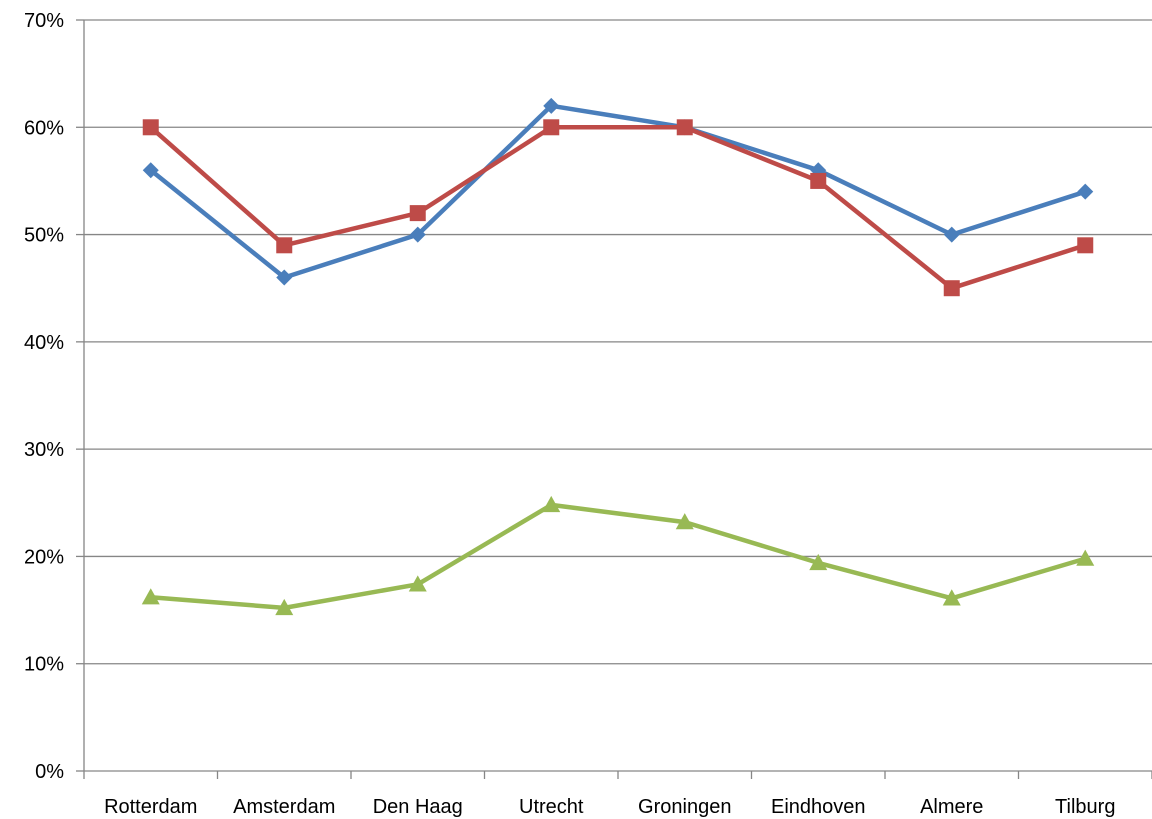  I want to click on y-tick-label: 40%, so click(44, 343).